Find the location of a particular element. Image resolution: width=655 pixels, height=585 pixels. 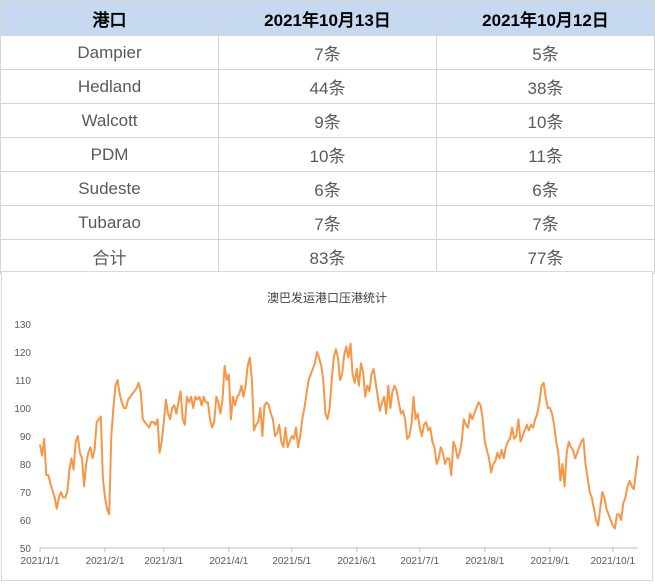

count-cell: 5条 is located at coordinates (545, 52).